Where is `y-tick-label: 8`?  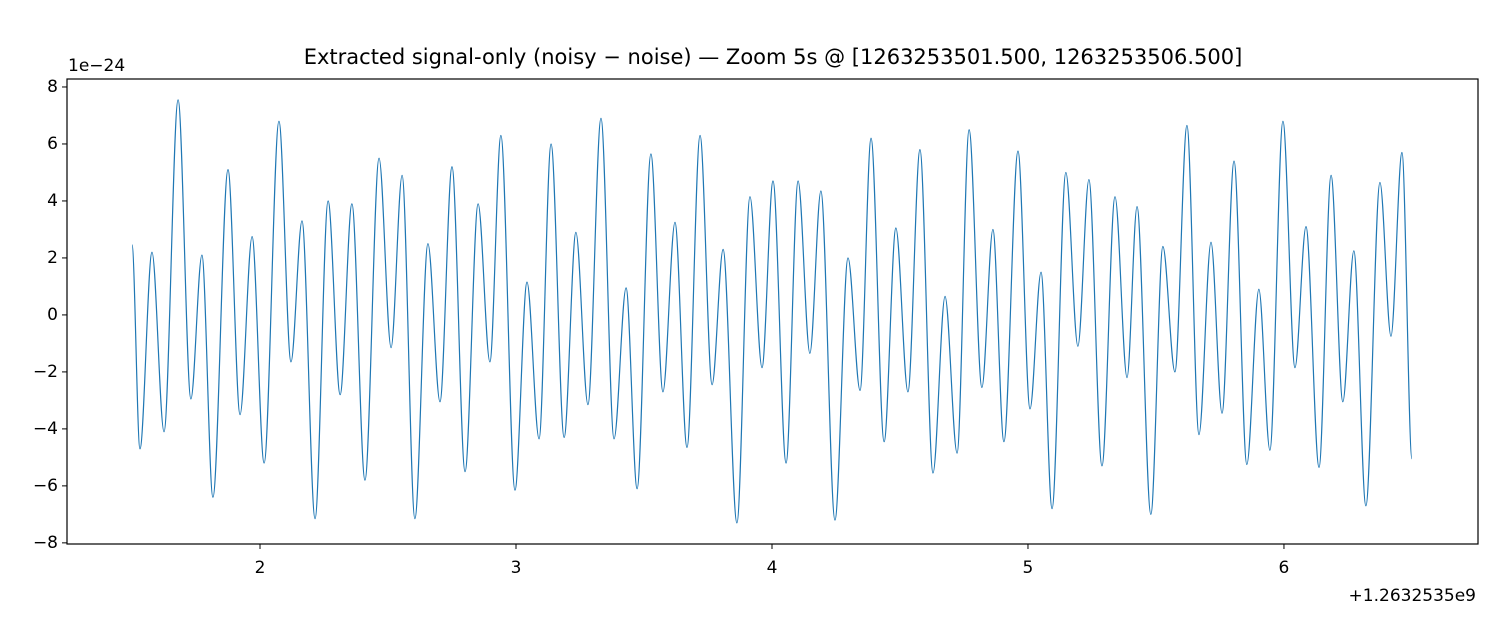
y-tick-label: 8 is located at coordinates (52, 87).